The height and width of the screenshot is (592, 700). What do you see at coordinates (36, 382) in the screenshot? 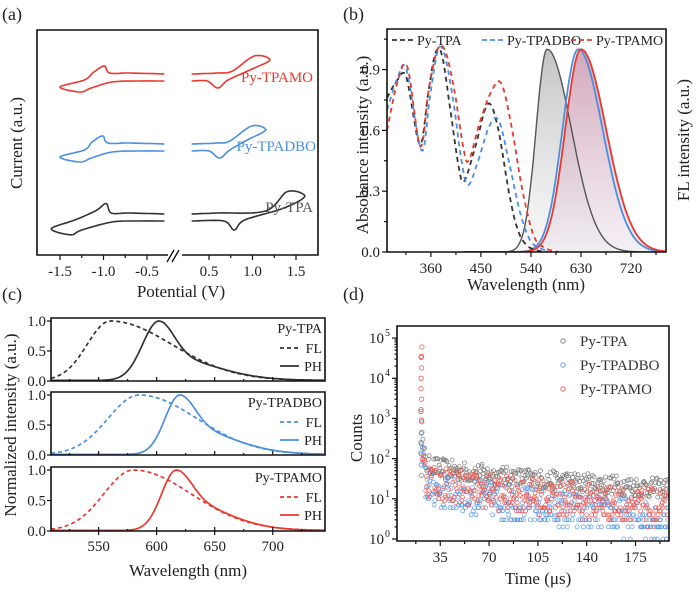
I see `c-y-tick-label: 0.0` at bounding box center [36, 382].